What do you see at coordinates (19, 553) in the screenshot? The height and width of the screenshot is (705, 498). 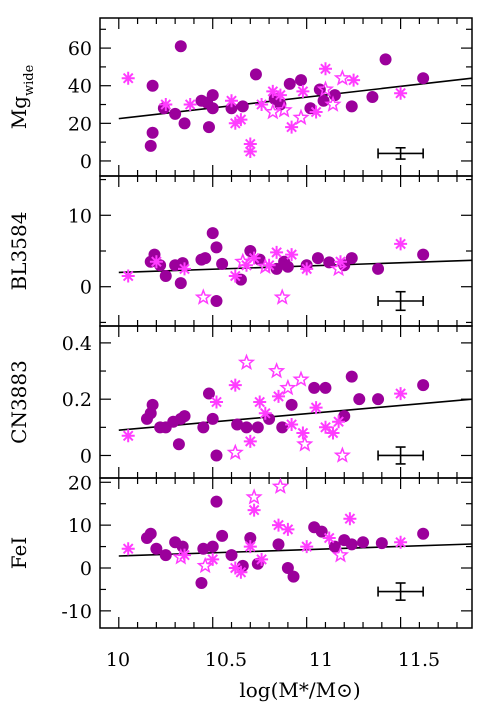 I see `y-axis-label: FeI` at bounding box center [19, 553].